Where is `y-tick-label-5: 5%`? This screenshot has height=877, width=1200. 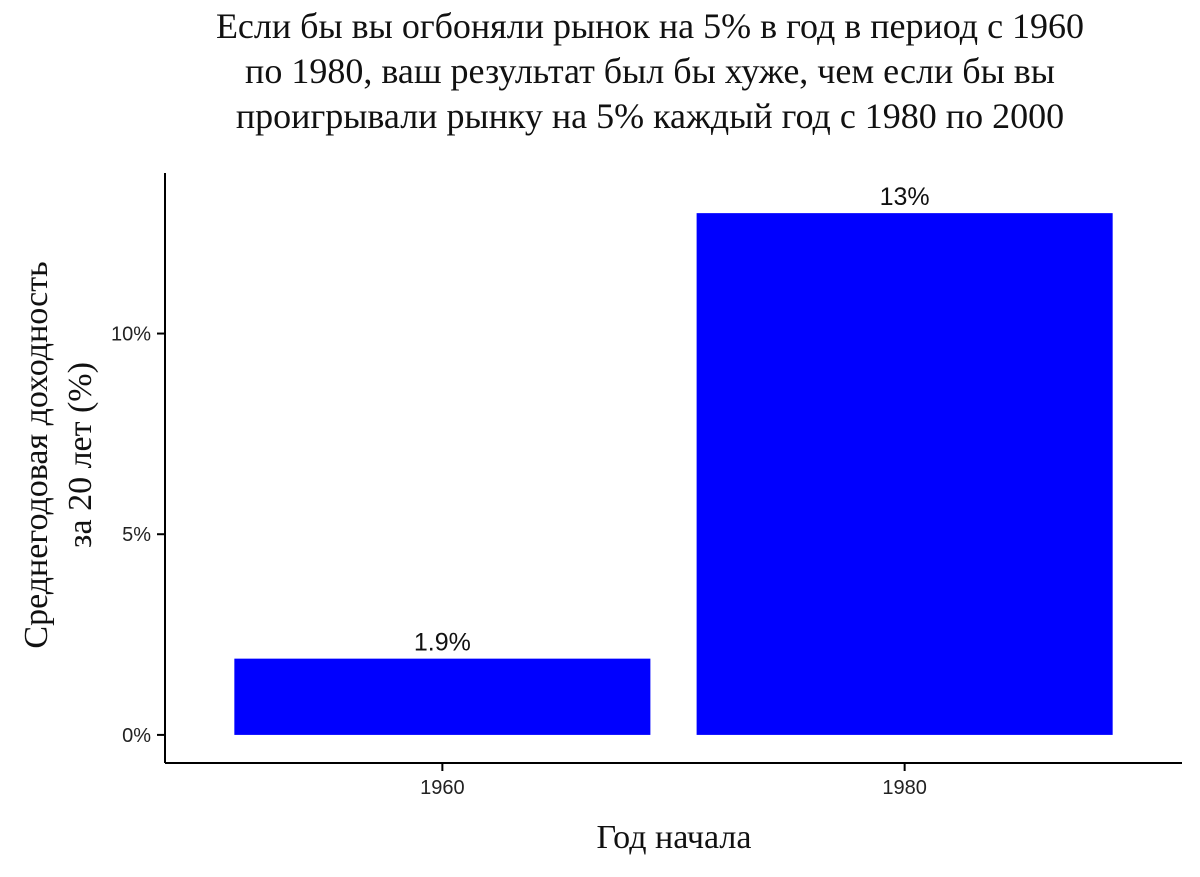 y-tick-label-5: 5% is located at coordinates (136, 535).